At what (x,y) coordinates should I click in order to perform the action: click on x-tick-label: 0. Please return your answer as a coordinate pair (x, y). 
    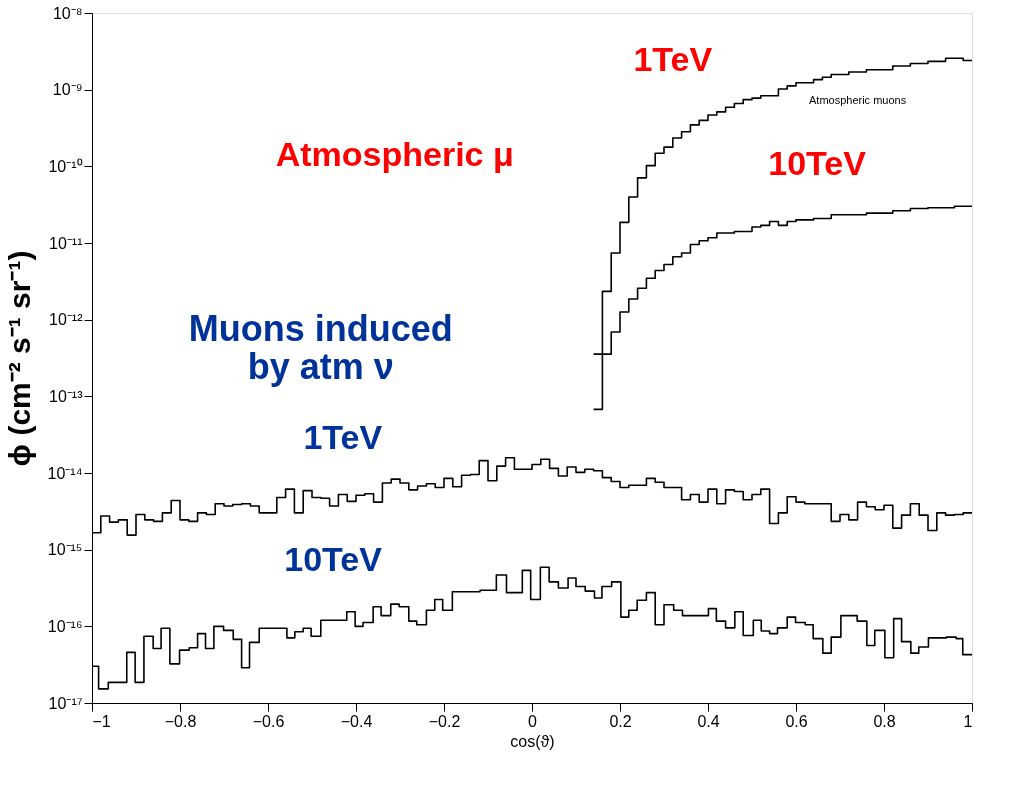
    Looking at the image, I should click on (533, 721).